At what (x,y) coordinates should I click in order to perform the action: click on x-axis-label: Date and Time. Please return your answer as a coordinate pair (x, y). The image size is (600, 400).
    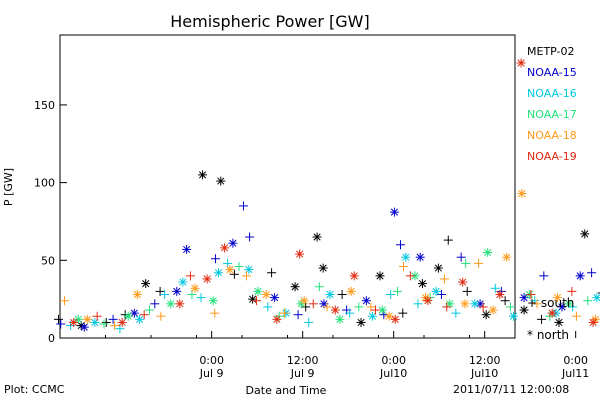
    Looking at the image, I should click on (286, 390).